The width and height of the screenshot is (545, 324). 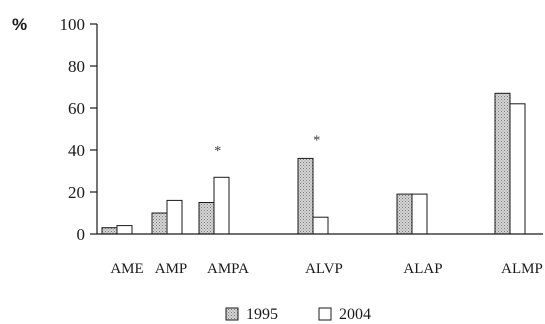 What do you see at coordinates (320, 225) in the screenshot?
I see `bar-2004-alvp` at bounding box center [320, 225].